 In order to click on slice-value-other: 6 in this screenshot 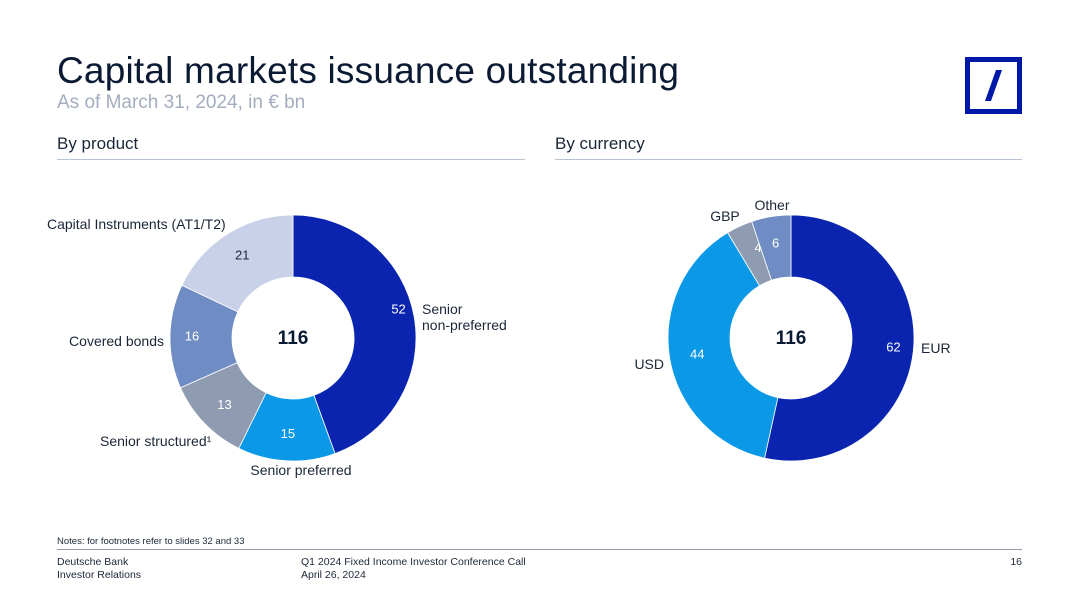, I will do `click(775, 242)`.